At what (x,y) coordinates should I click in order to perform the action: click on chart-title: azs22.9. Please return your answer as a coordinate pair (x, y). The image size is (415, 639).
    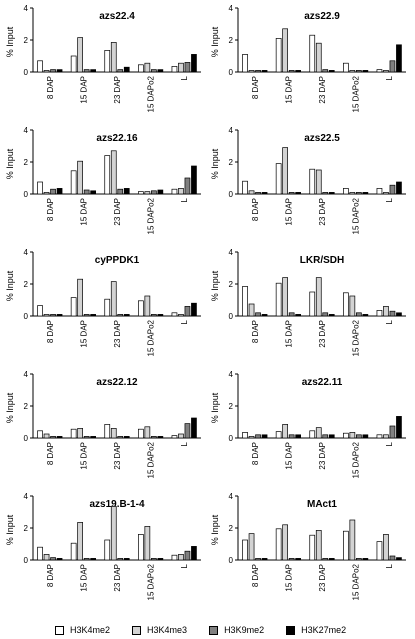
    Looking at the image, I should click on (322, 16).